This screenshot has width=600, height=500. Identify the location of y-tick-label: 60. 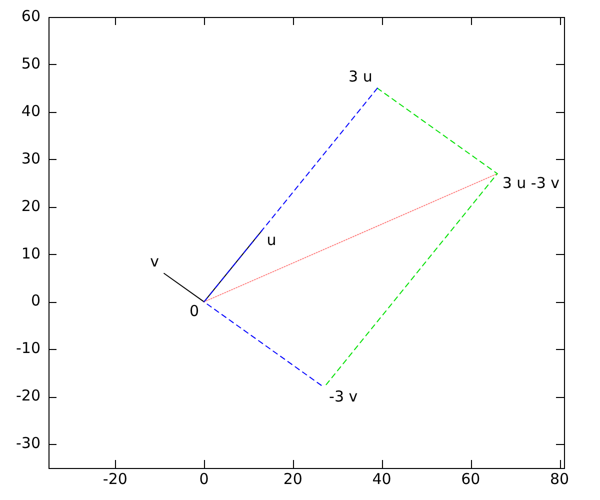
(30, 15).